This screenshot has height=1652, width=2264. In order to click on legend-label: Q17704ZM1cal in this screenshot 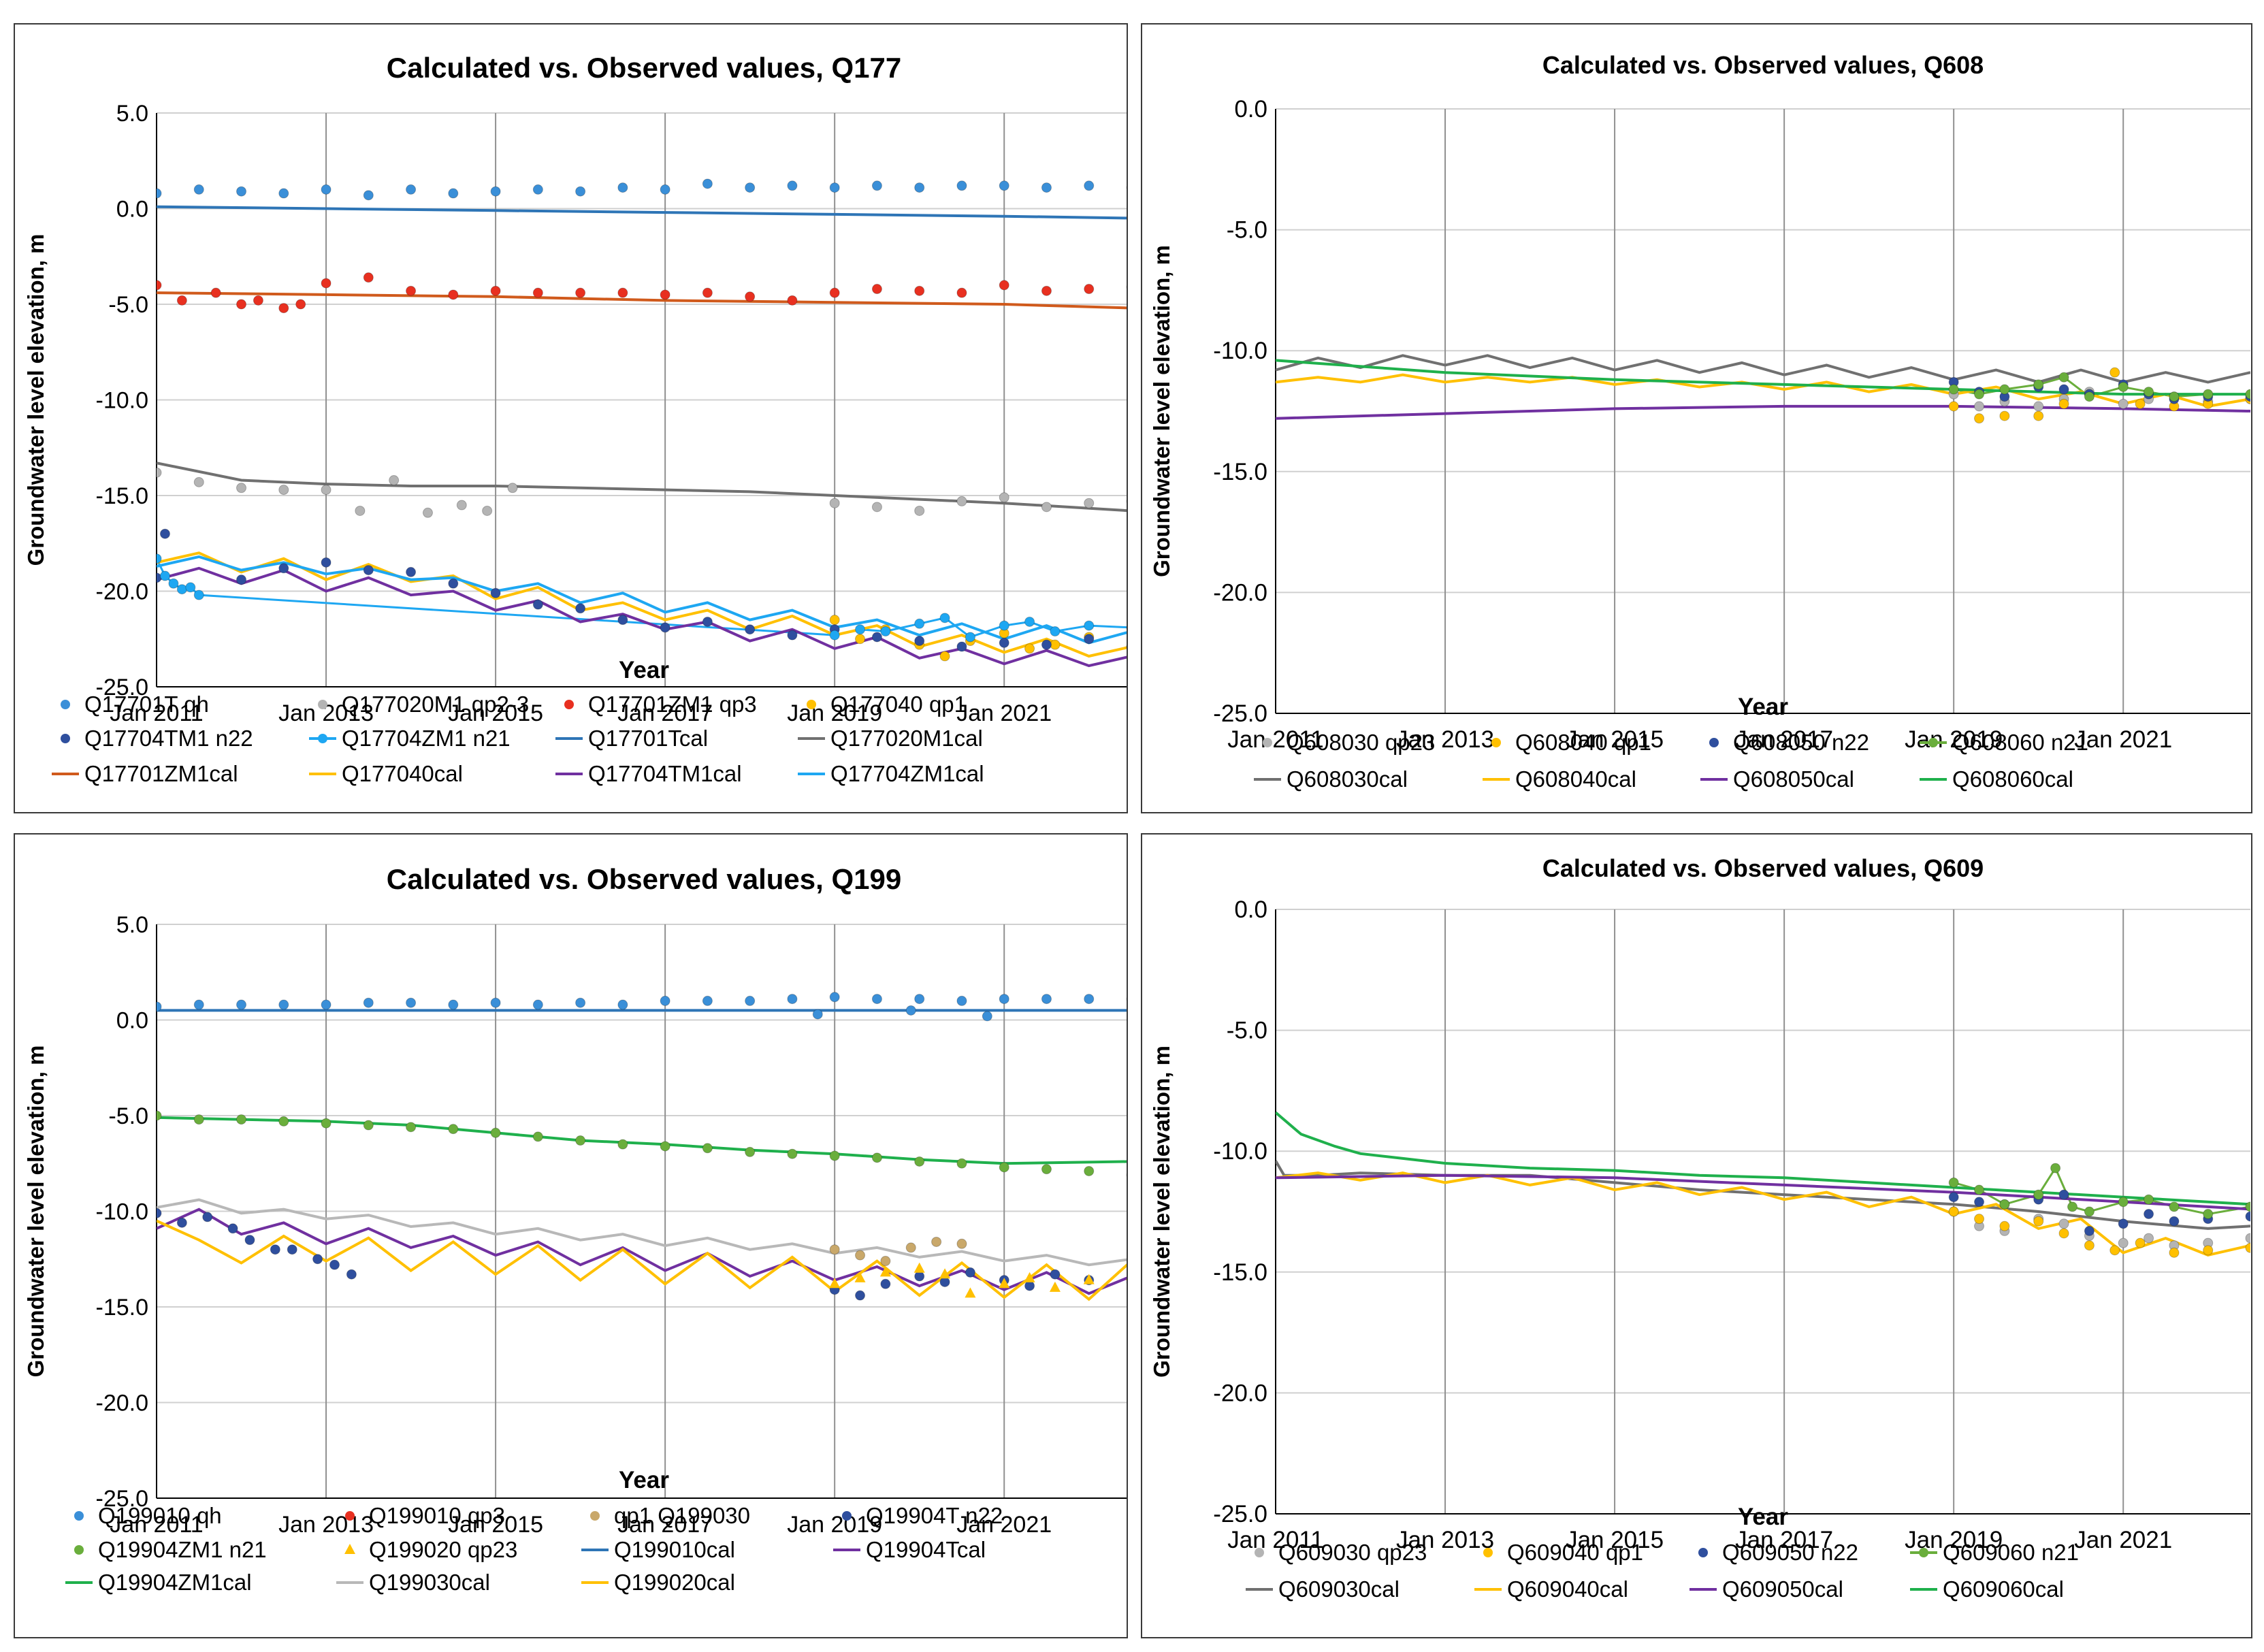, I will do `click(907, 773)`.